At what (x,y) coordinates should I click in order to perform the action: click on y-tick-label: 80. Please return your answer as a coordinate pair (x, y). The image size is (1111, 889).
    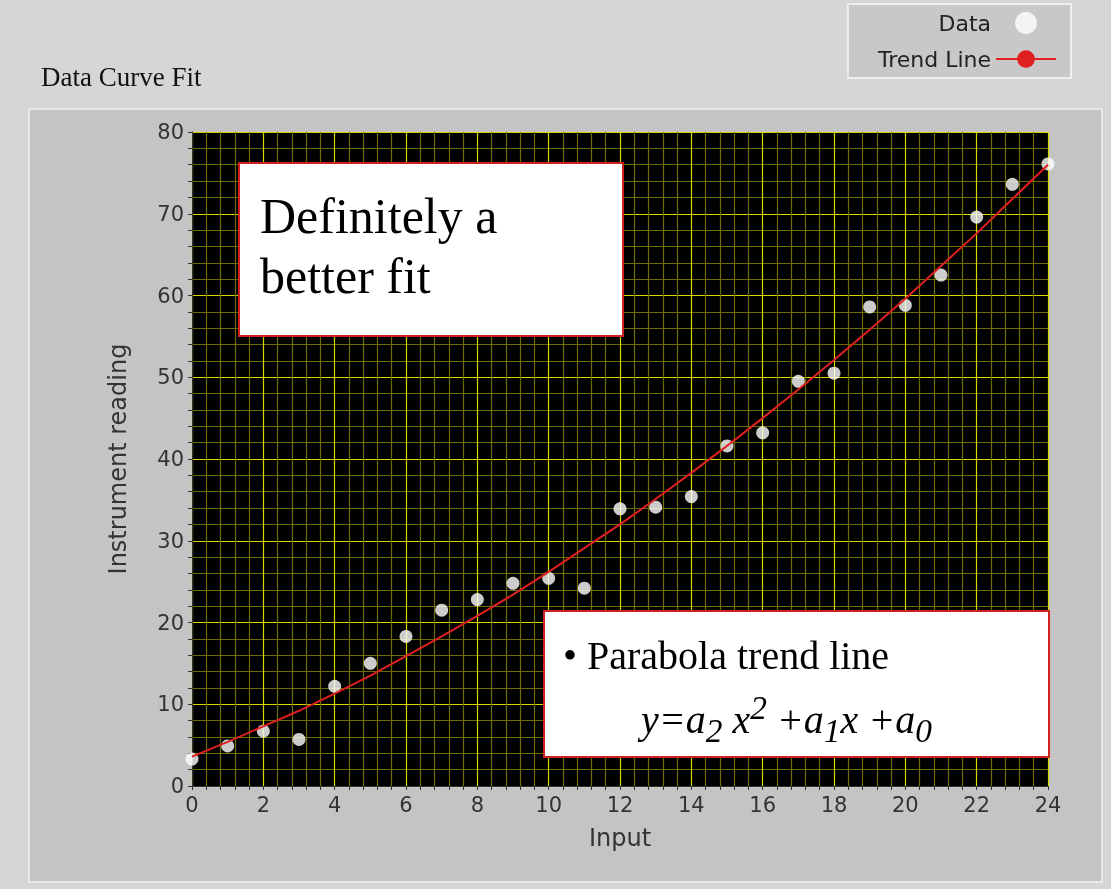
    Looking at the image, I should click on (170, 132).